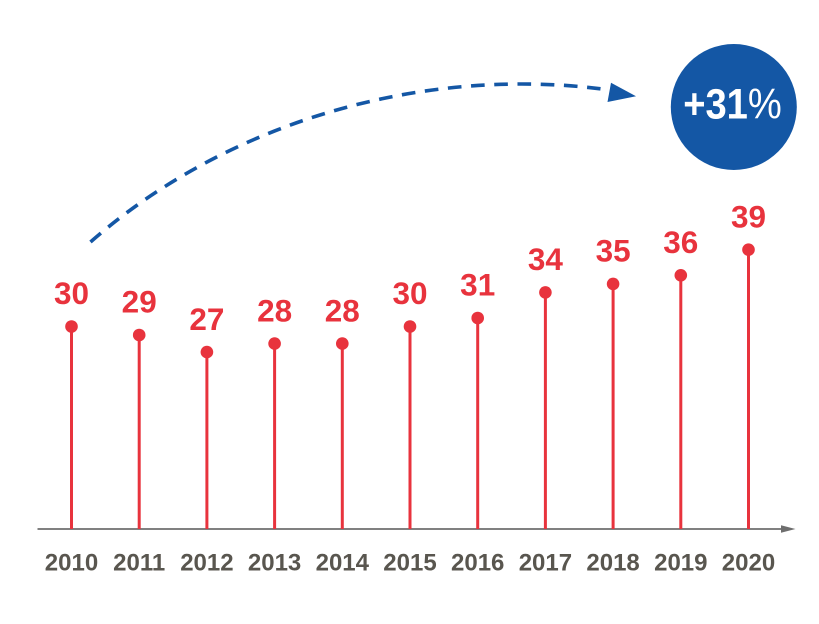  What do you see at coordinates (409, 563) in the screenshot?
I see `svg-text: 2015` at bounding box center [409, 563].